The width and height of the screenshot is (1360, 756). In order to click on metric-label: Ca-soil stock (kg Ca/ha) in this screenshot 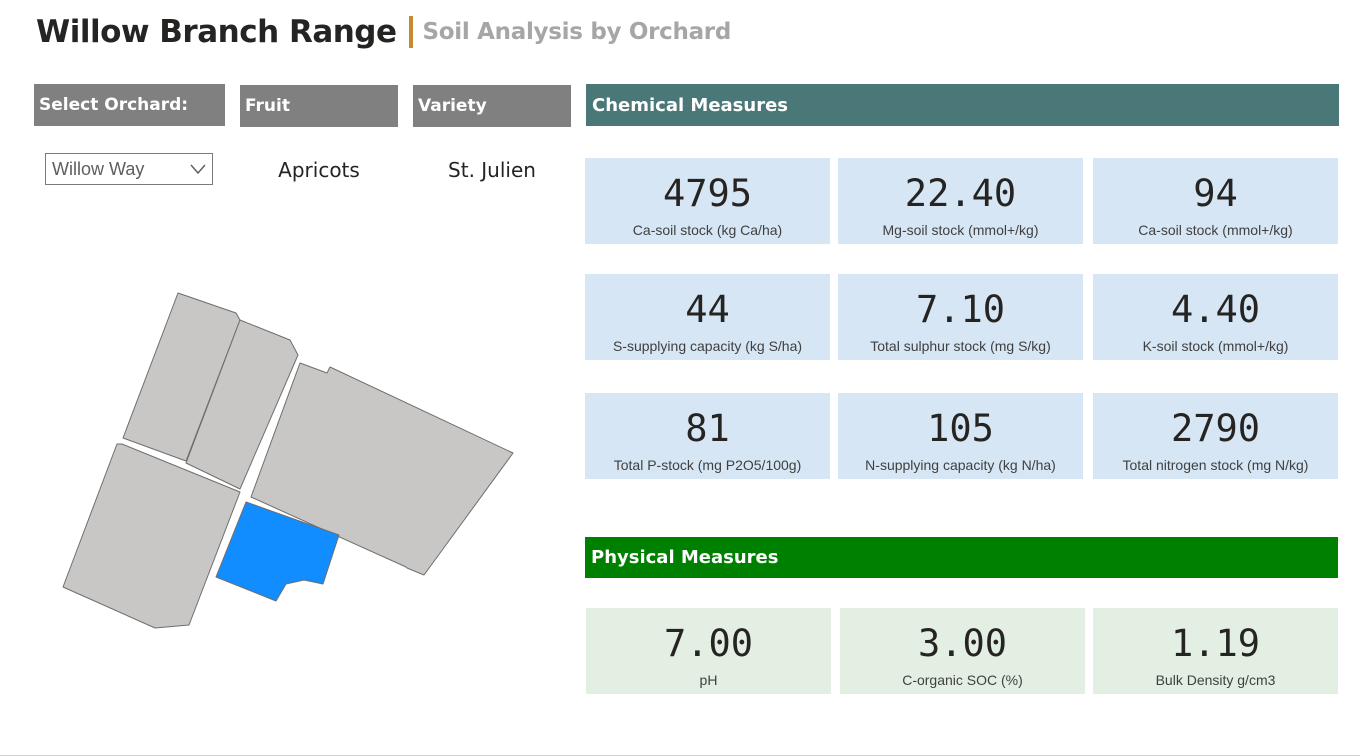, I will do `click(707, 230)`.